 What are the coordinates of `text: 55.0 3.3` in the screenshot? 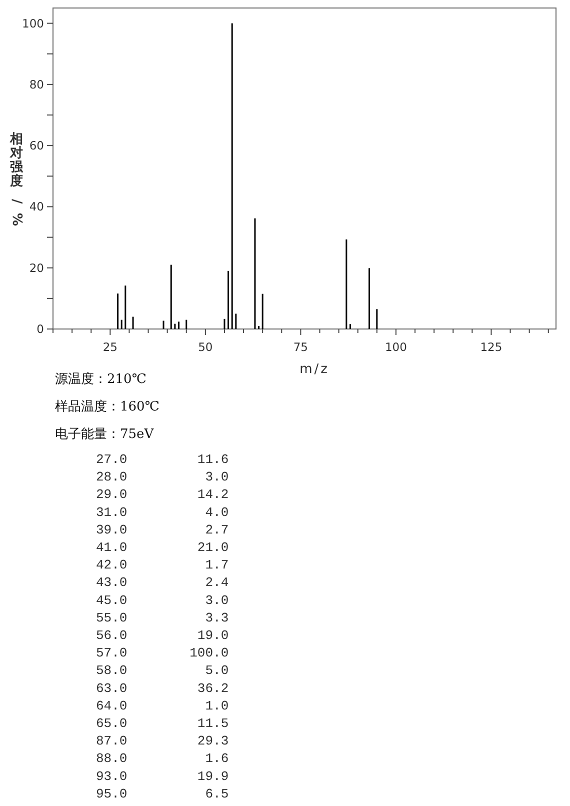 It's located at (162, 618).